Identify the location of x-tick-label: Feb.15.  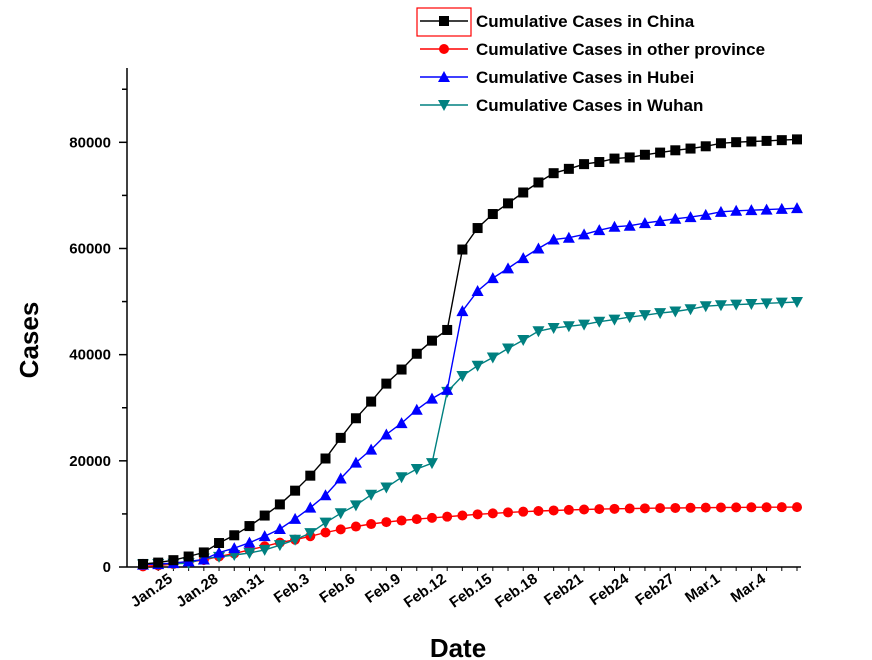
(470, 590).